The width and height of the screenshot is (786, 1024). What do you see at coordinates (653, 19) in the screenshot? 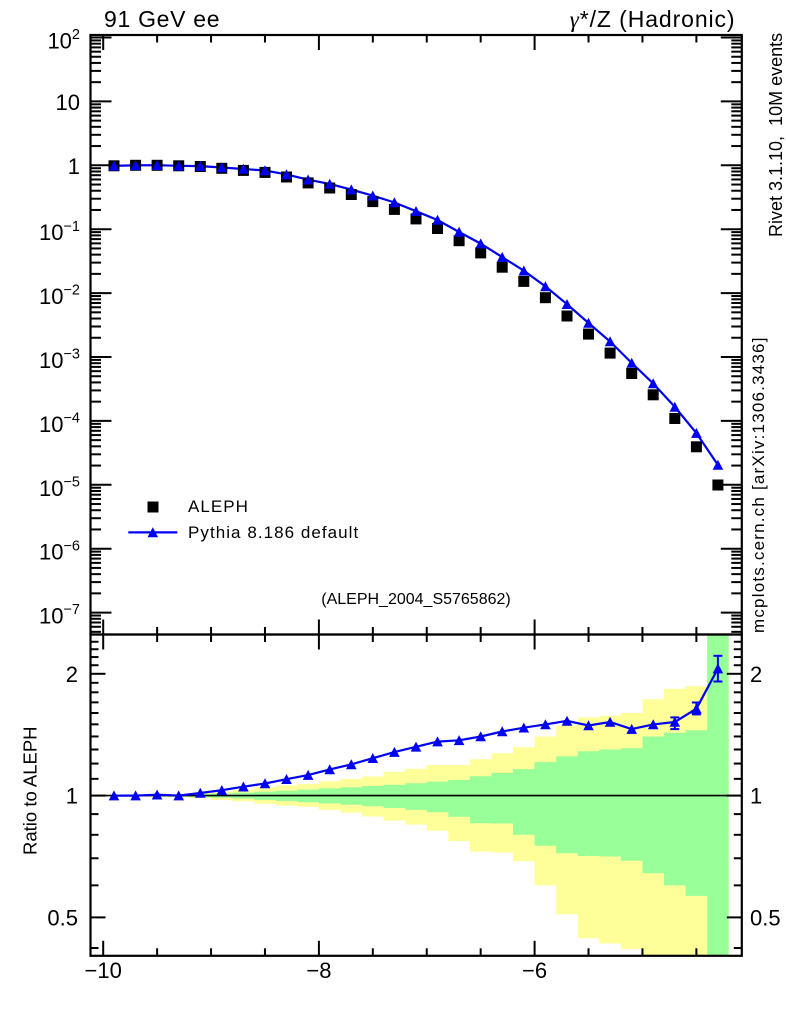
I see `svg-text: γ*/Z (Hadronic)` at bounding box center [653, 19].